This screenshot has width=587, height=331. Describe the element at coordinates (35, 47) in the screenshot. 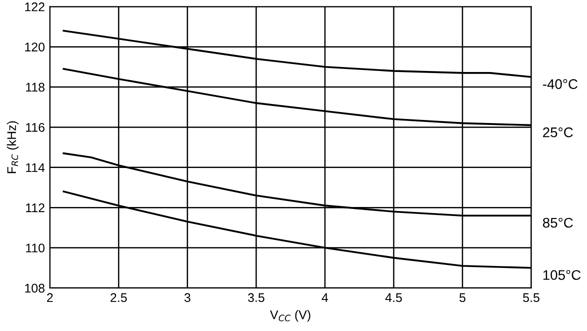

I see `y-tick-label: 120` at that location.